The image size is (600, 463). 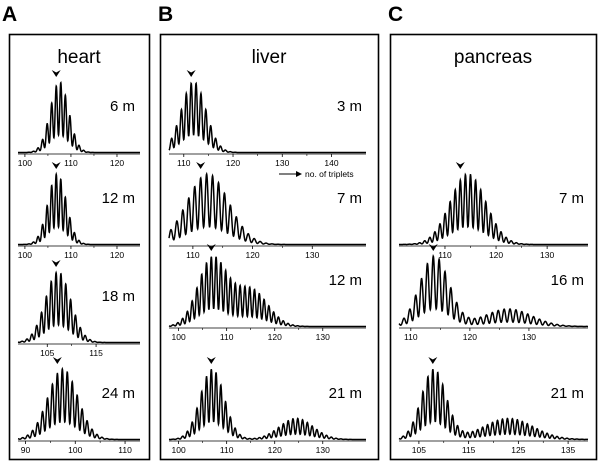 What do you see at coordinates (270, 57) in the screenshot?
I see `panel-title-liver: liver` at bounding box center [270, 57].